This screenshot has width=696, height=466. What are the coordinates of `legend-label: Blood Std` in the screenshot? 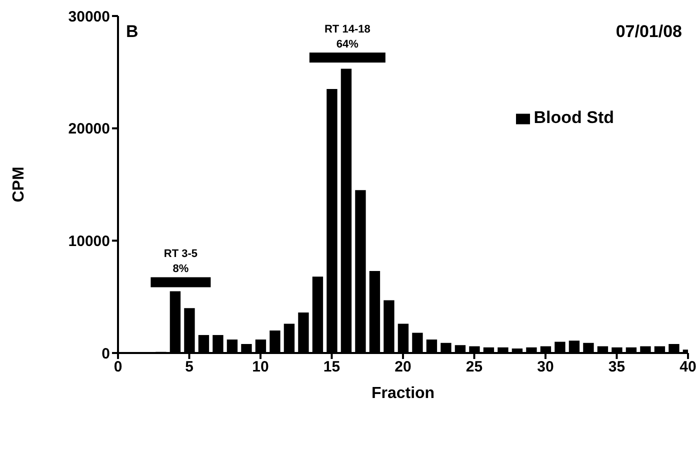 It's located at (574, 117).